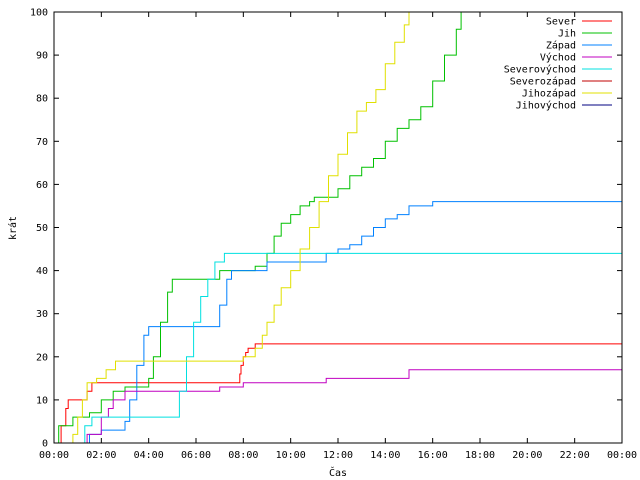 This screenshot has width=640, height=480. I want to click on x-axis-label: Čas, so click(338, 472).